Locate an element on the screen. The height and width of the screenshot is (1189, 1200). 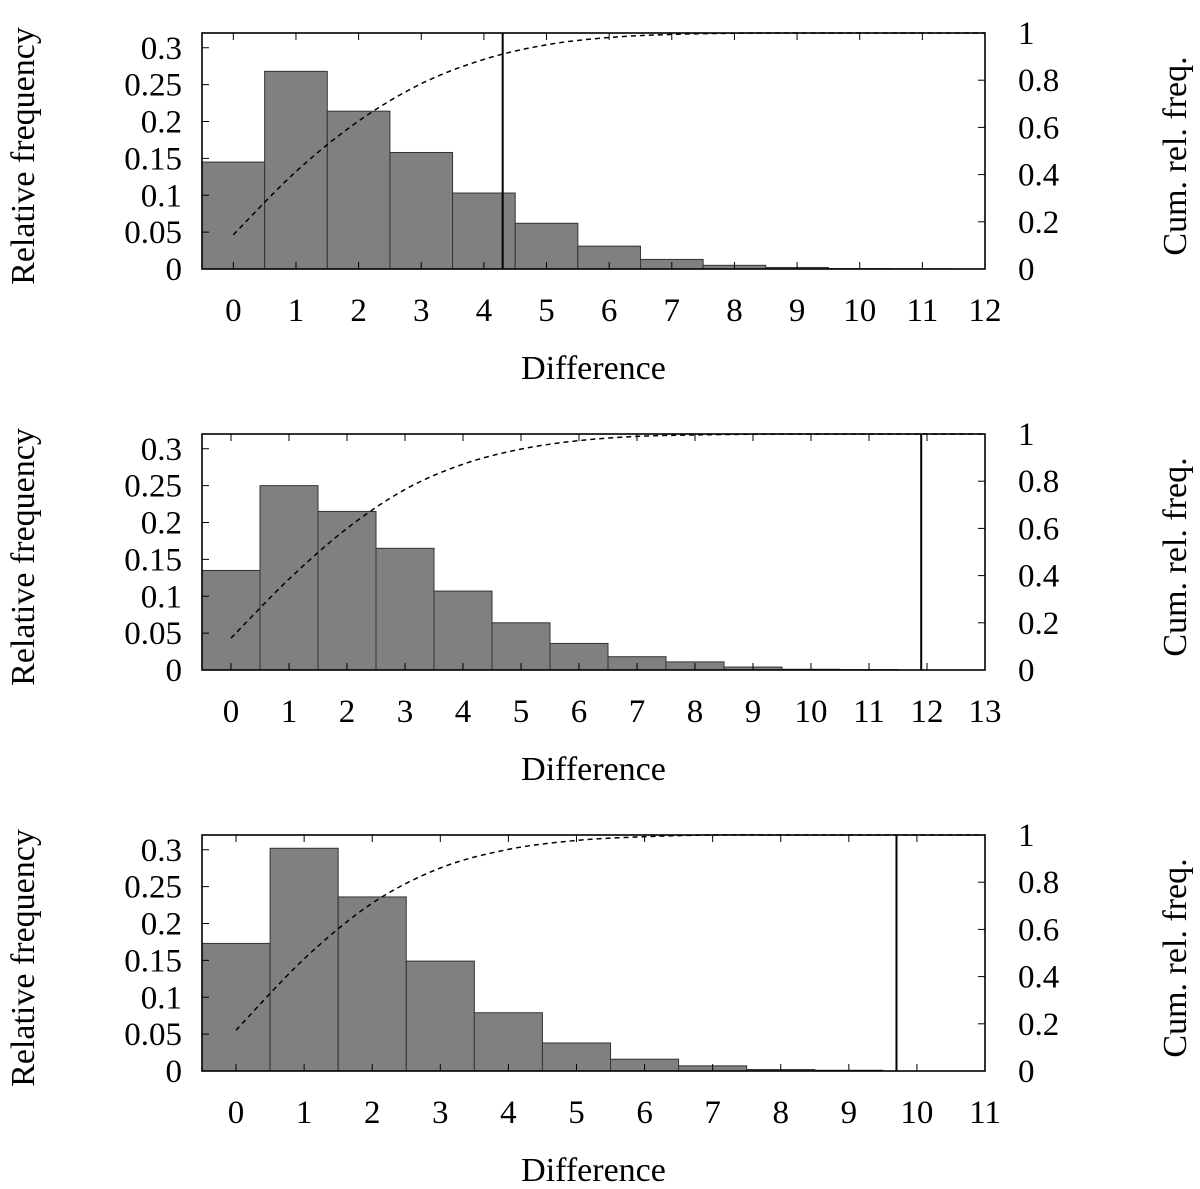
x-tick-label: 12 is located at coordinates (927, 712).